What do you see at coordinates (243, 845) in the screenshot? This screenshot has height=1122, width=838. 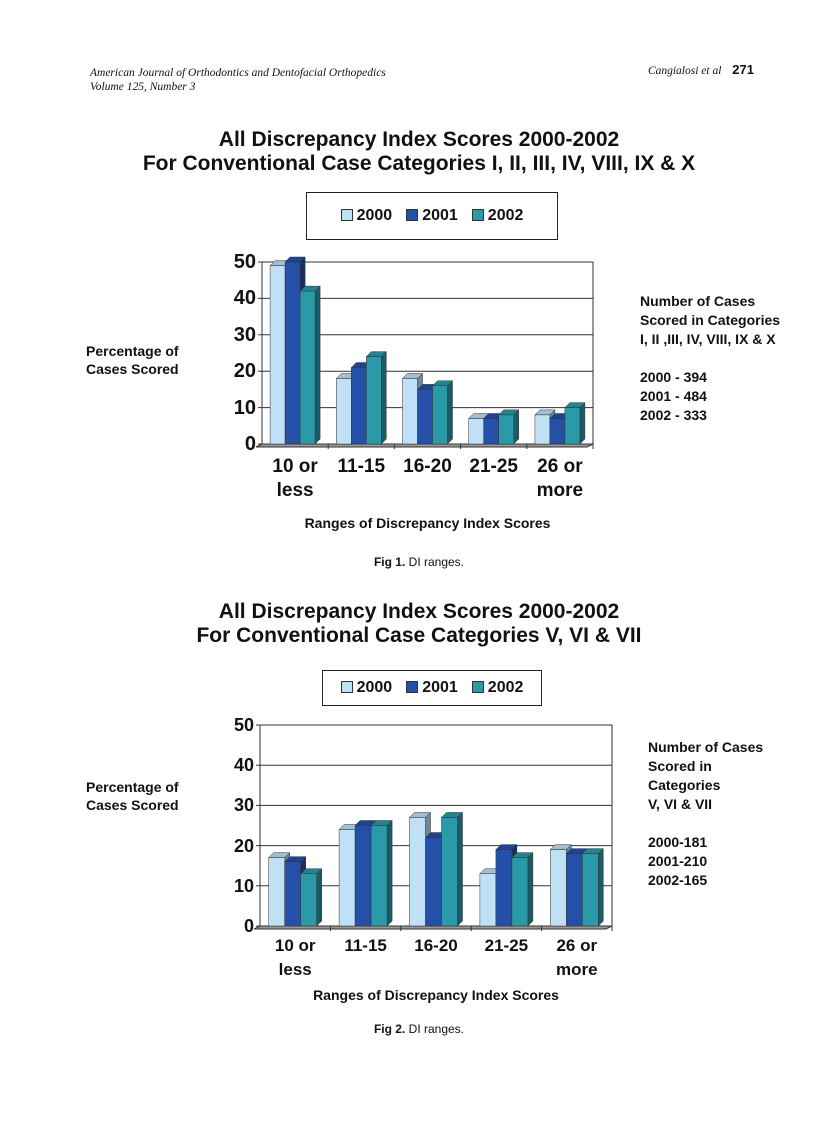 I see `y-tick-label: 20` at bounding box center [243, 845].